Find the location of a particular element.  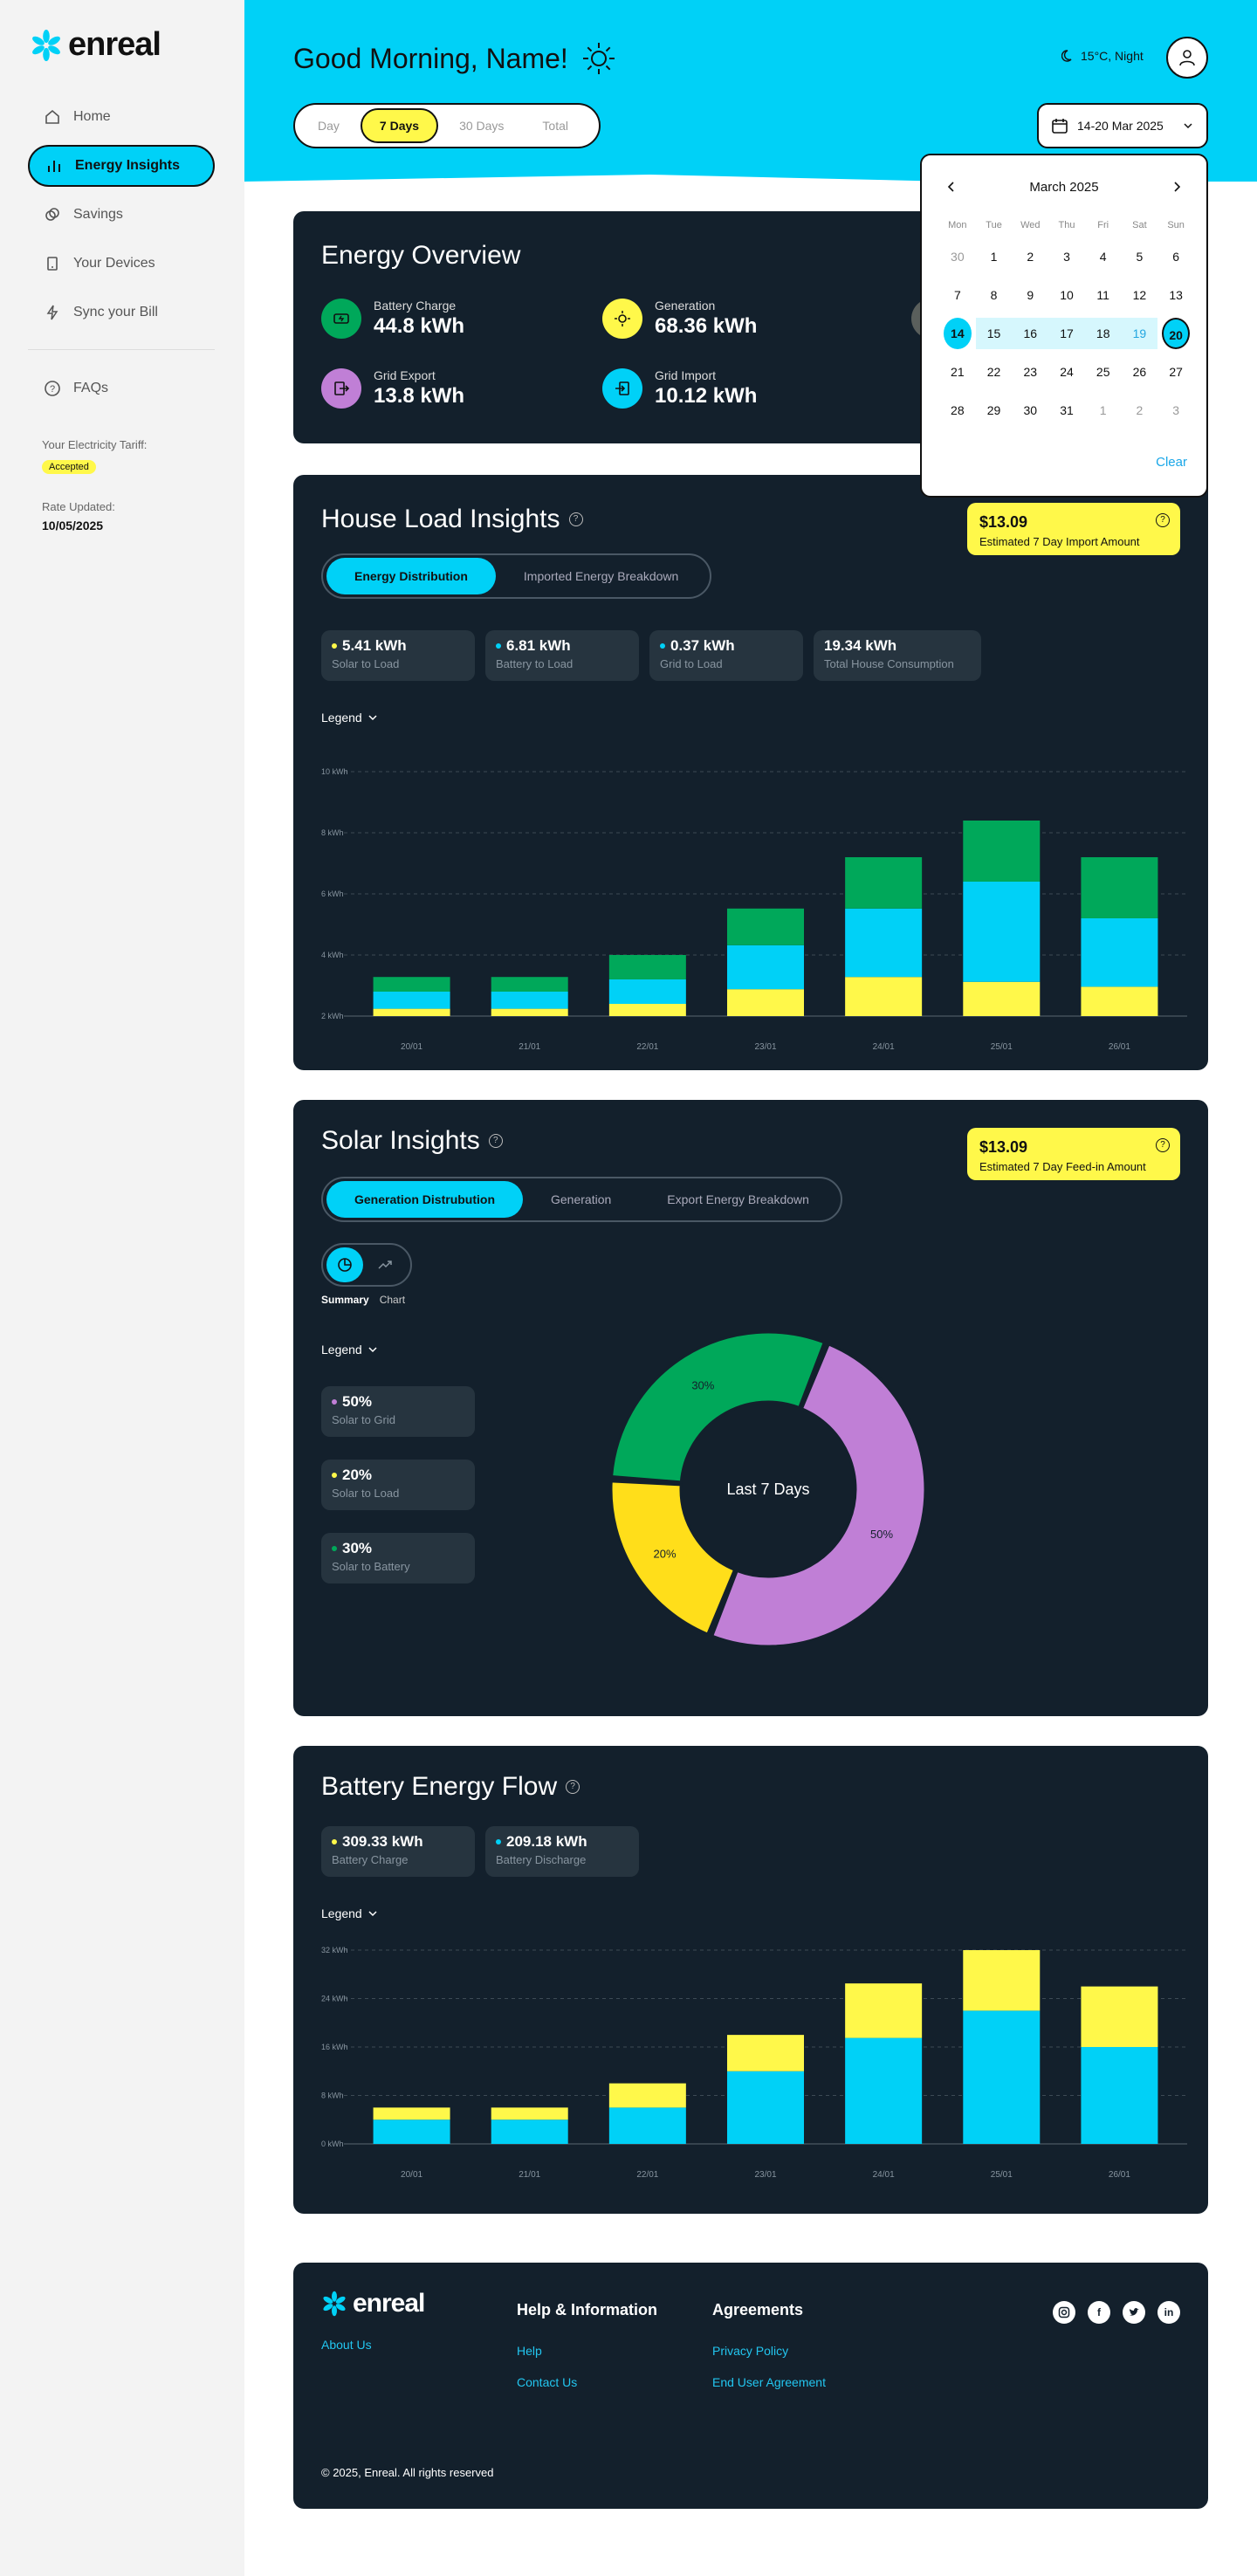

nav-divider is located at coordinates (122, 350).